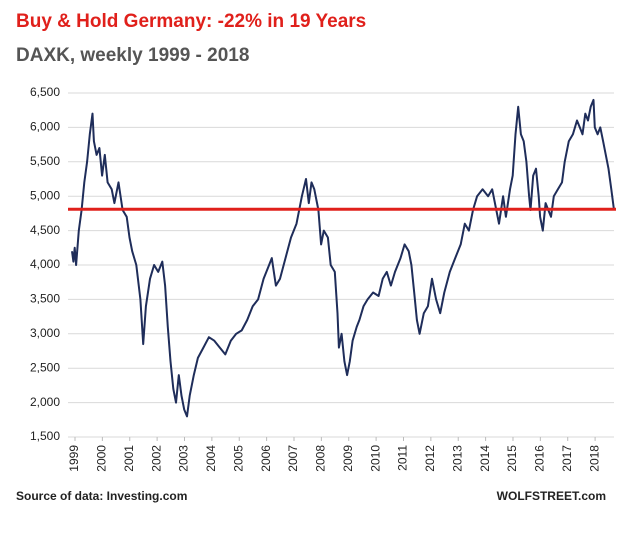  I want to click on x-tick-label: 1999, so click(74, 458).